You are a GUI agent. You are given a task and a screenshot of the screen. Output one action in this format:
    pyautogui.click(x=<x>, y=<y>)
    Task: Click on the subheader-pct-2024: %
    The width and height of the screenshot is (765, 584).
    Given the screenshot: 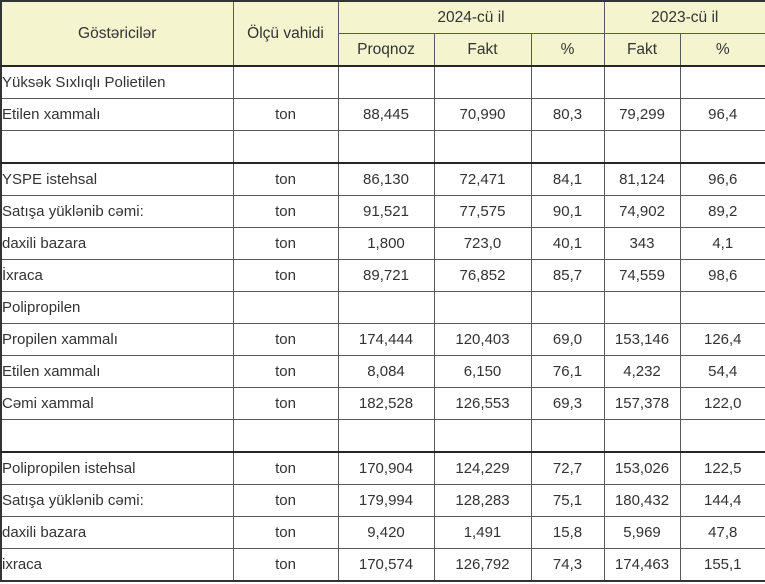 What is the action you would take?
    pyautogui.click(x=567, y=50)
    